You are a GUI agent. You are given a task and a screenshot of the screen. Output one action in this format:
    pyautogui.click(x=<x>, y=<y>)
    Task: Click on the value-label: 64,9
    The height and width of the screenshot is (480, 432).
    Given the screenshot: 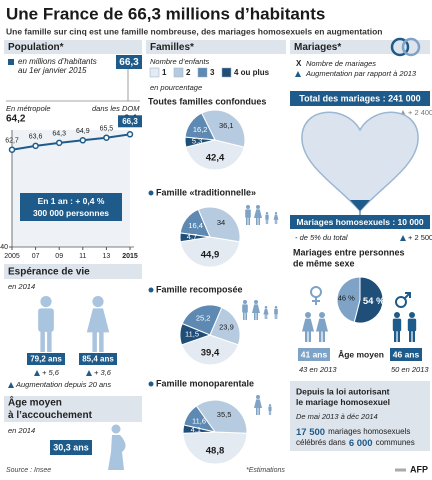 What is the action you would take?
    pyautogui.click(x=83, y=131)
    